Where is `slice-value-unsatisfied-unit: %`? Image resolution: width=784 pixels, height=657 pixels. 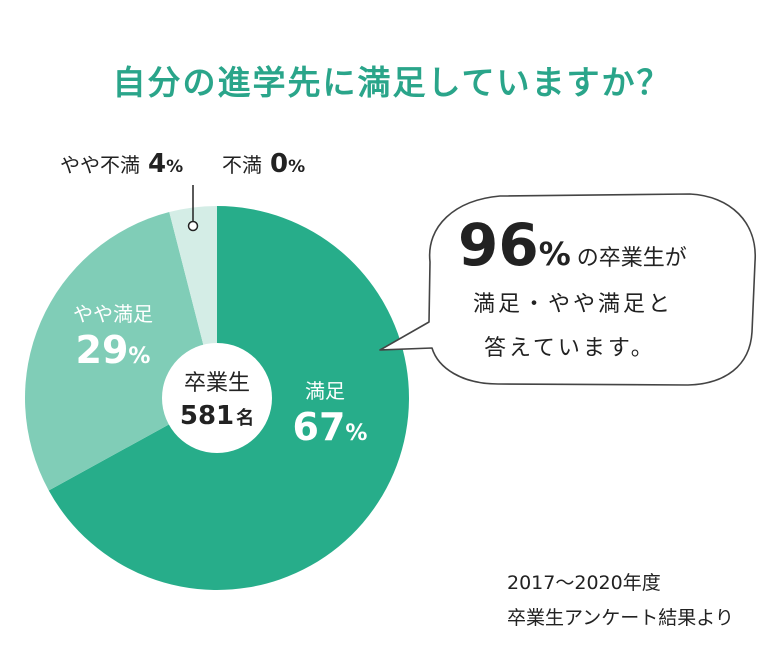
slice-value-unsatisfied-unit: % is located at coordinates (296, 167).